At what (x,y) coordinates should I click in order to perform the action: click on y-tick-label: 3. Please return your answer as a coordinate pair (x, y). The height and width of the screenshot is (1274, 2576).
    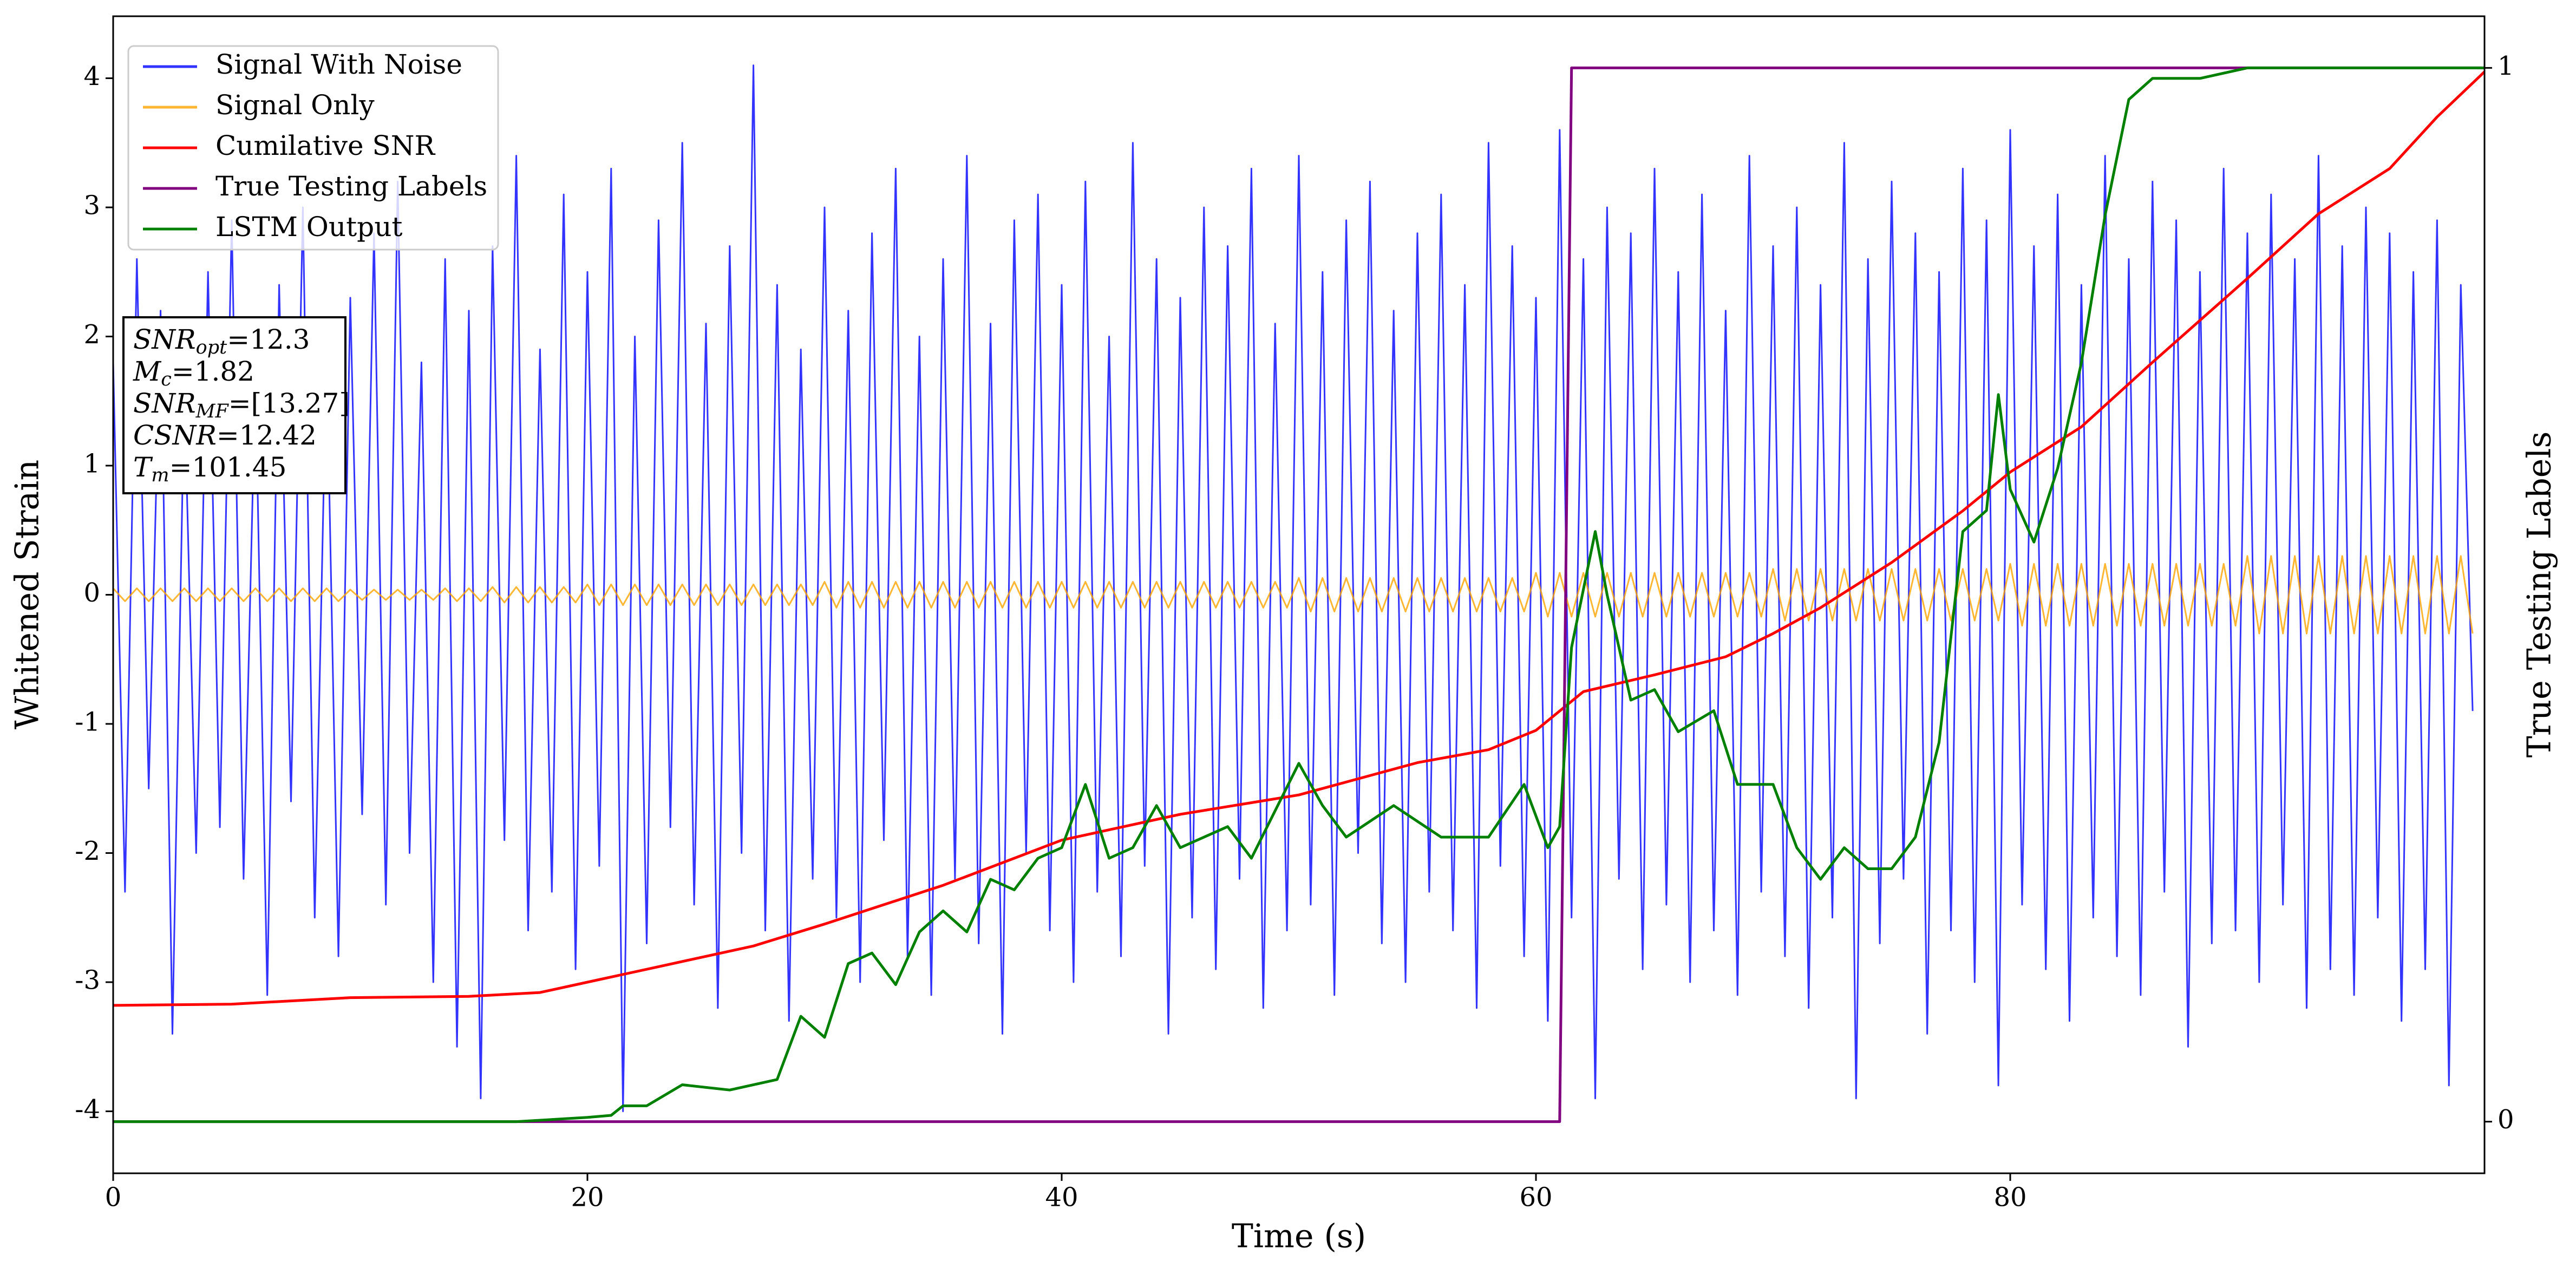
    Looking at the image, I should click on (92, 205).